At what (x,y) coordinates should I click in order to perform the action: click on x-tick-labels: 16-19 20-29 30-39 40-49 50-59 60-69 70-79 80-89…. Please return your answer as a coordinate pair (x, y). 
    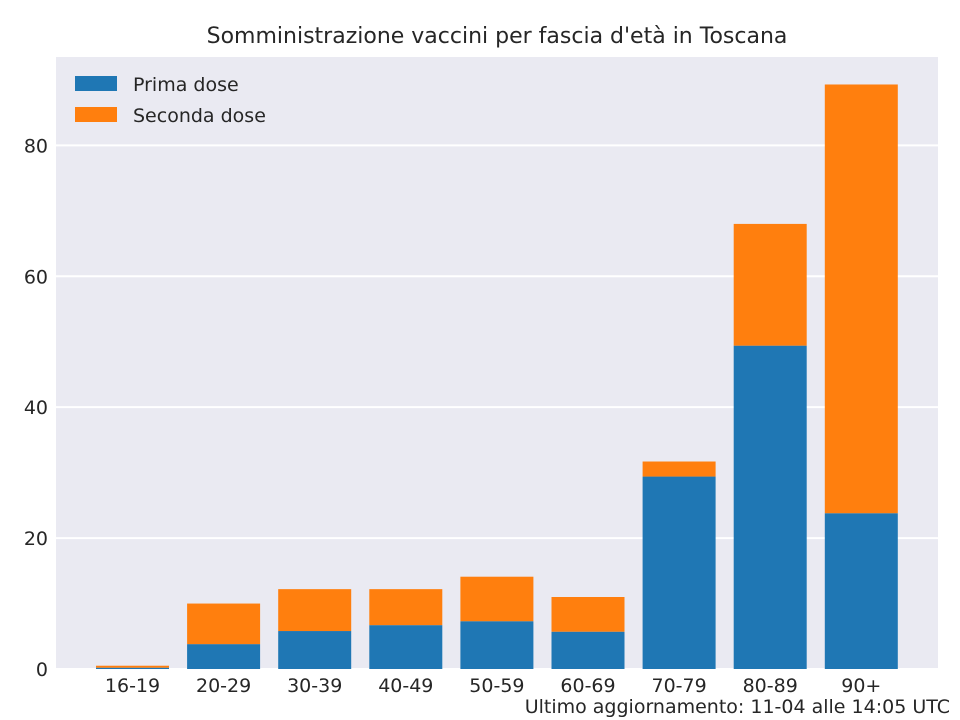
    Looking at the image, I should click on (493, 686).